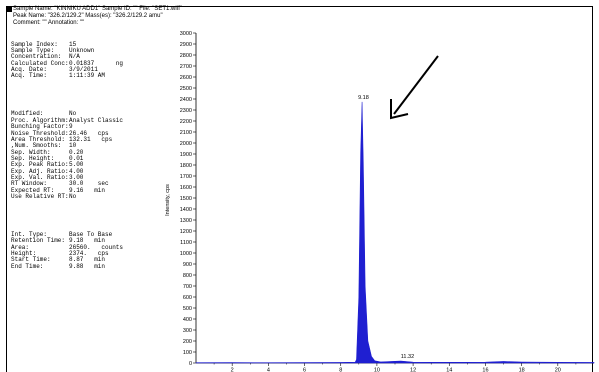 This screenshot has width=599, height=372. I want to click on info-value: 5.00, so click(76, 165).